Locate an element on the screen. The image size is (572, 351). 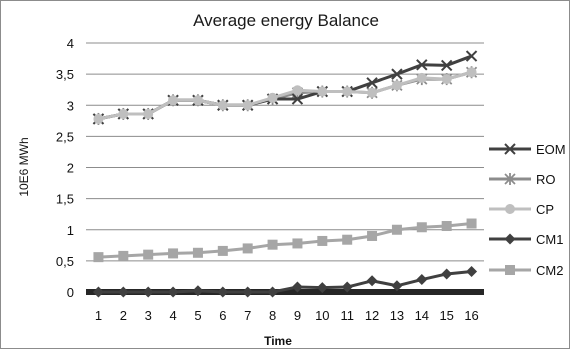
x-axis-line is located at coordinates (285, 292).